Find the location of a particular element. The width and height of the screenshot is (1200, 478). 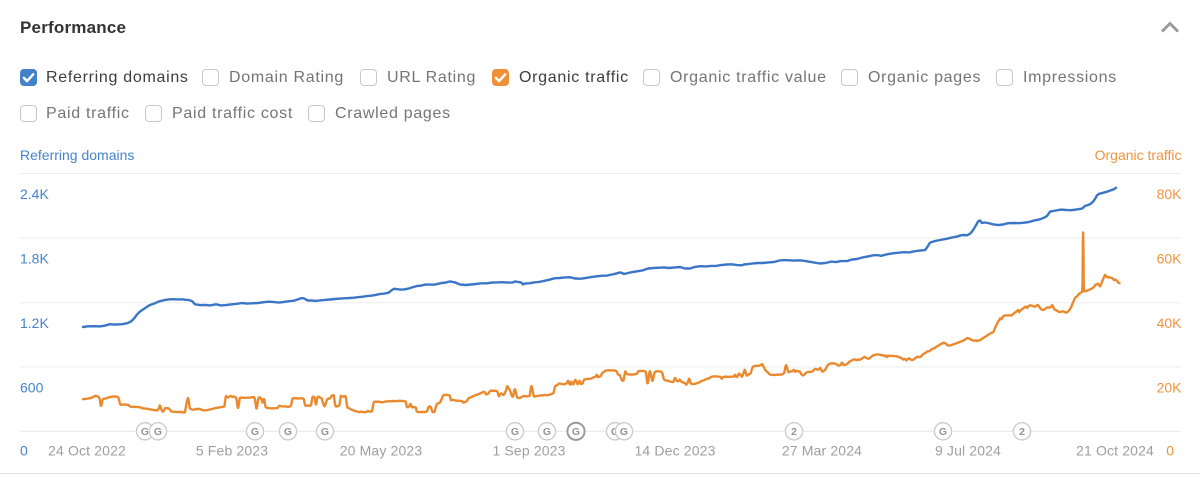

svg-text: Organic traffic is located at coordinates (1138, 155).